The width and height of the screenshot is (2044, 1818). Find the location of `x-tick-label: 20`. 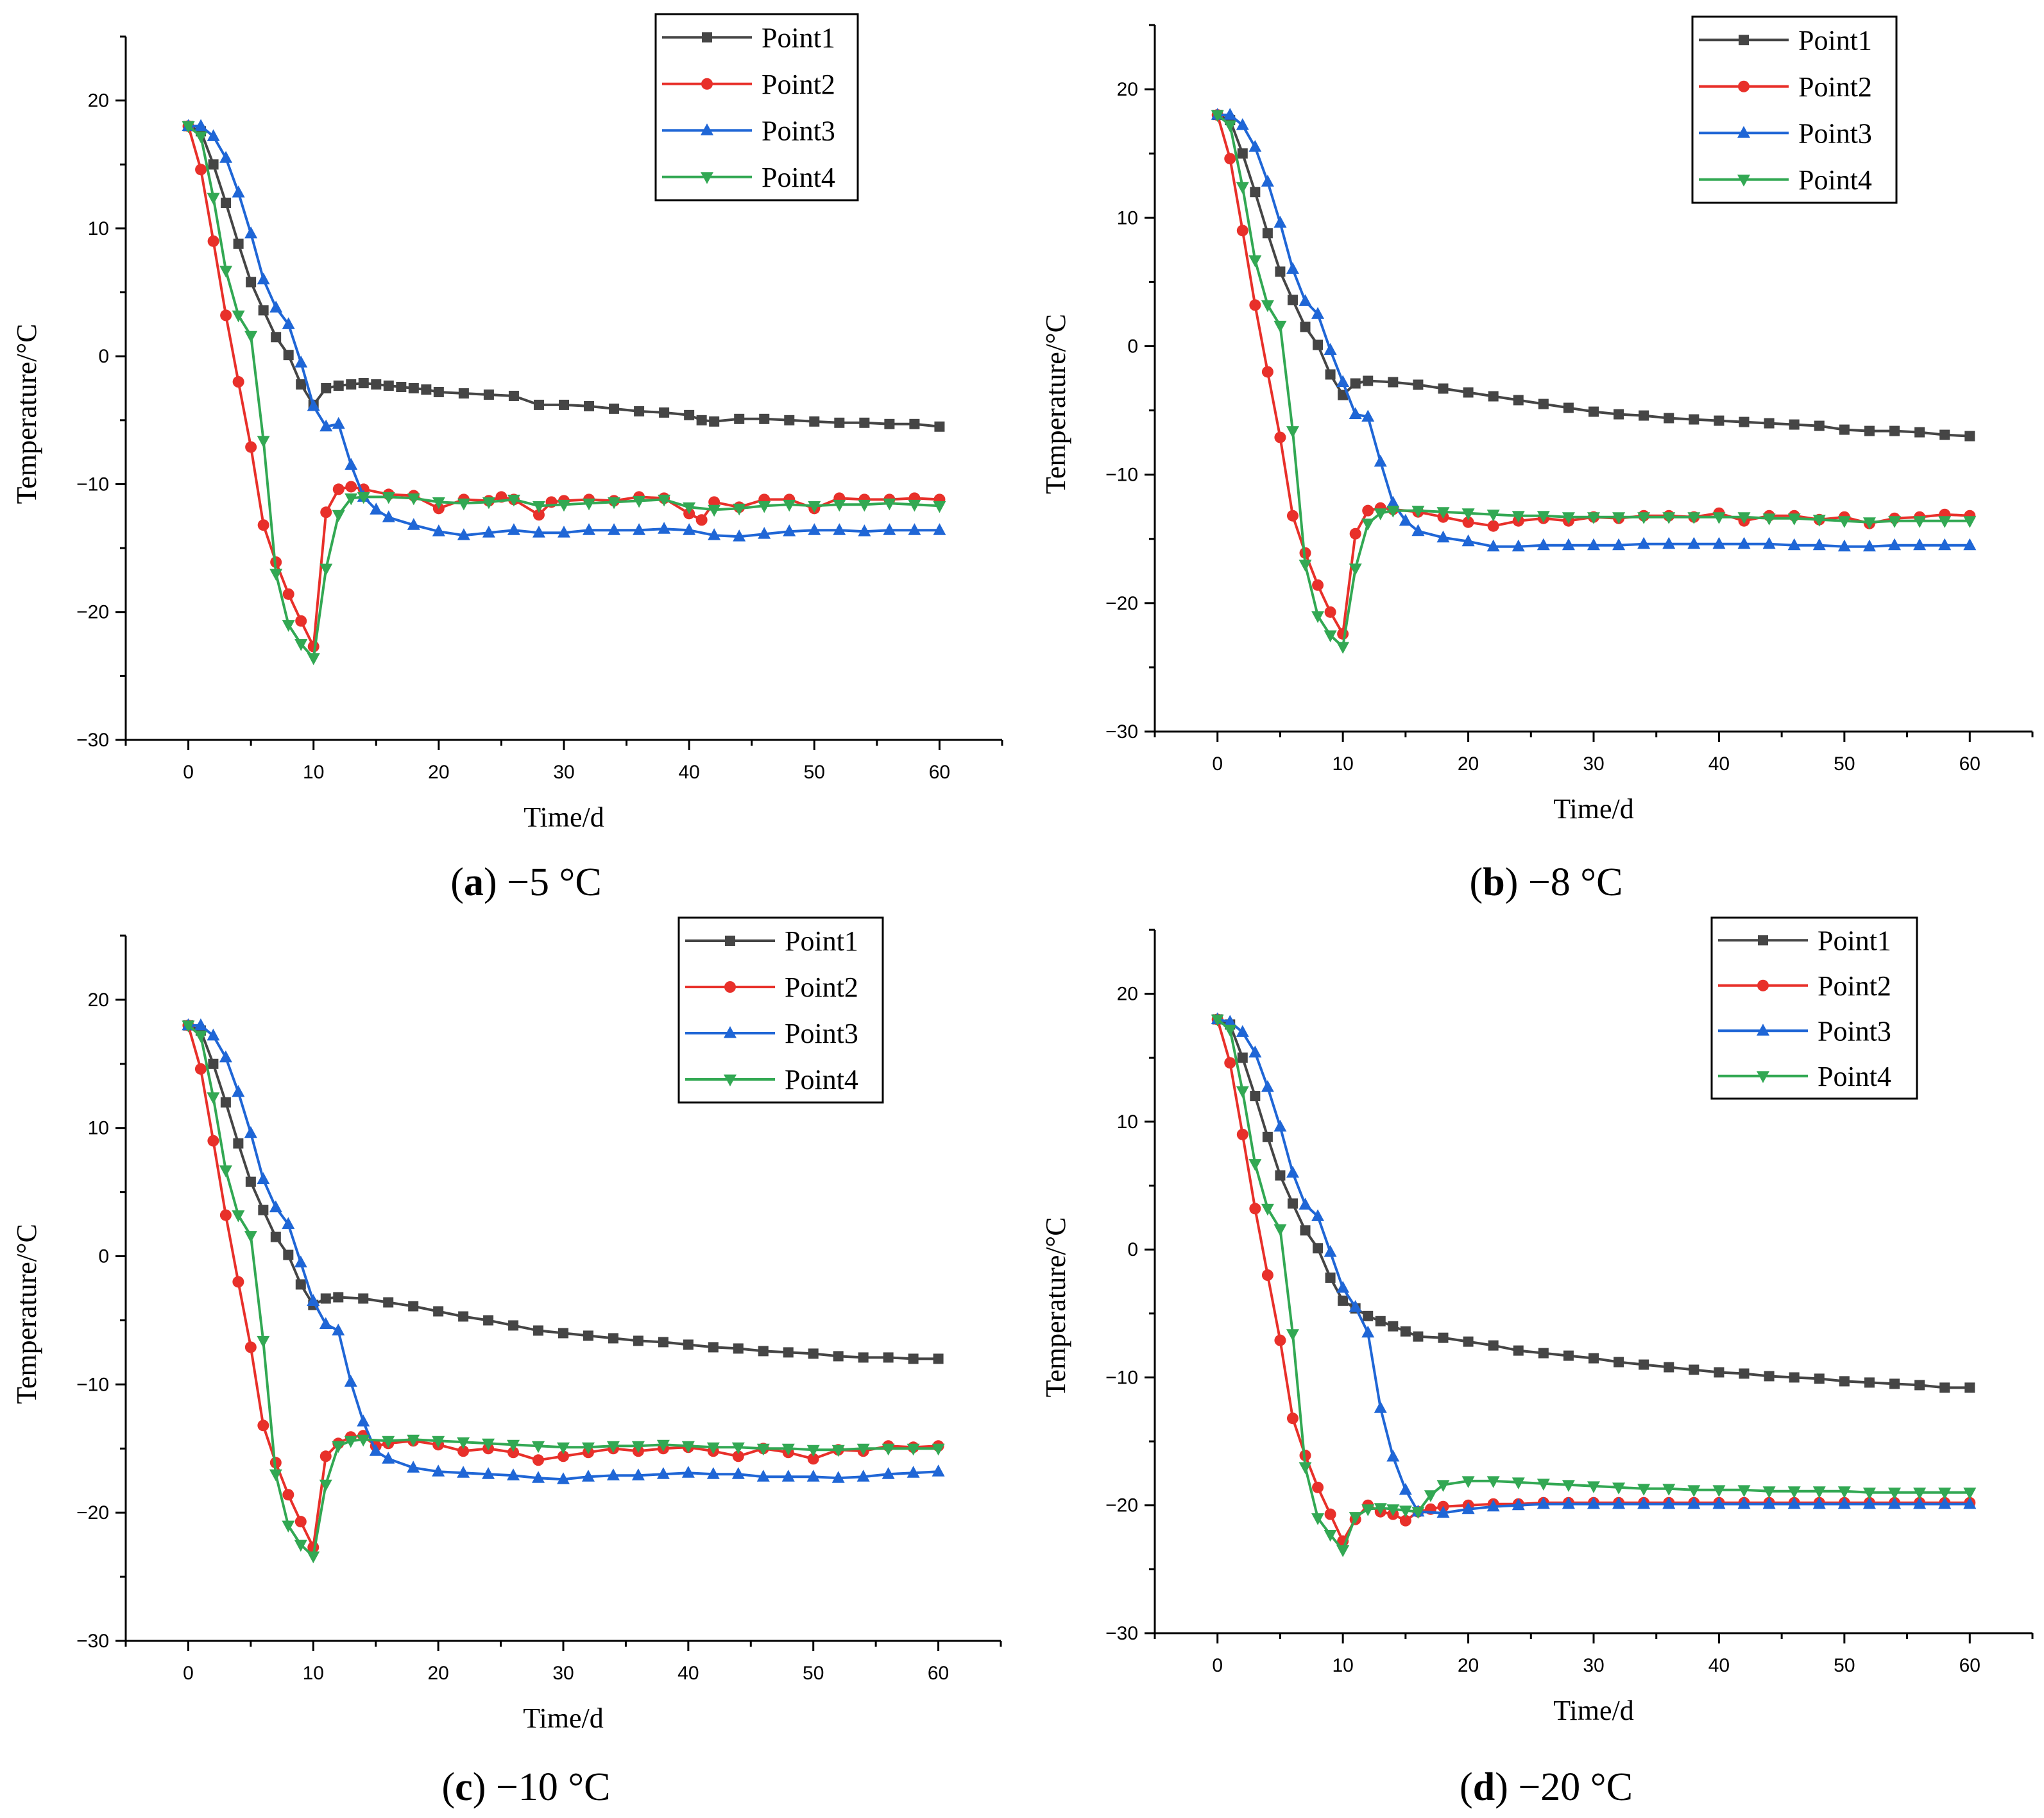

x-tick-label: 20 is located at coordinates (1469, 764).